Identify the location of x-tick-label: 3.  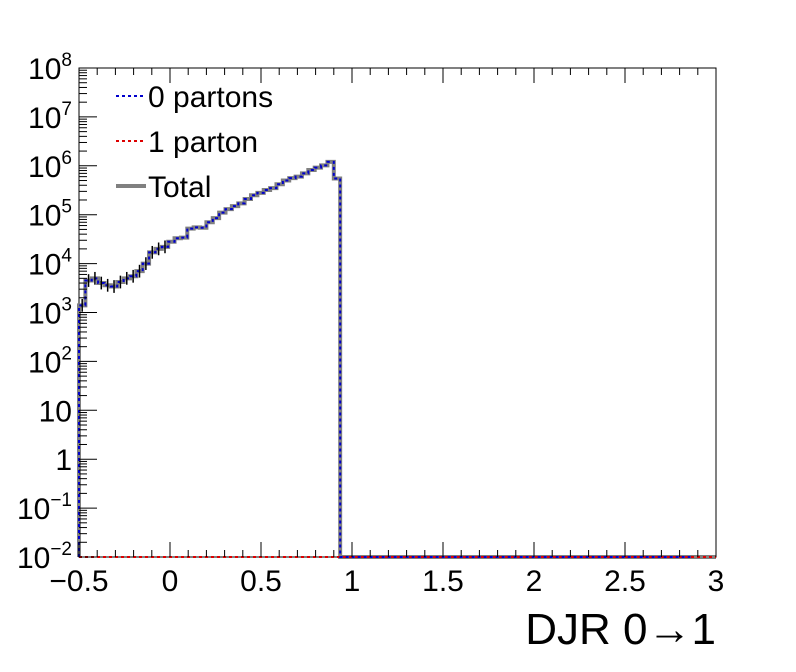
(716, 581).